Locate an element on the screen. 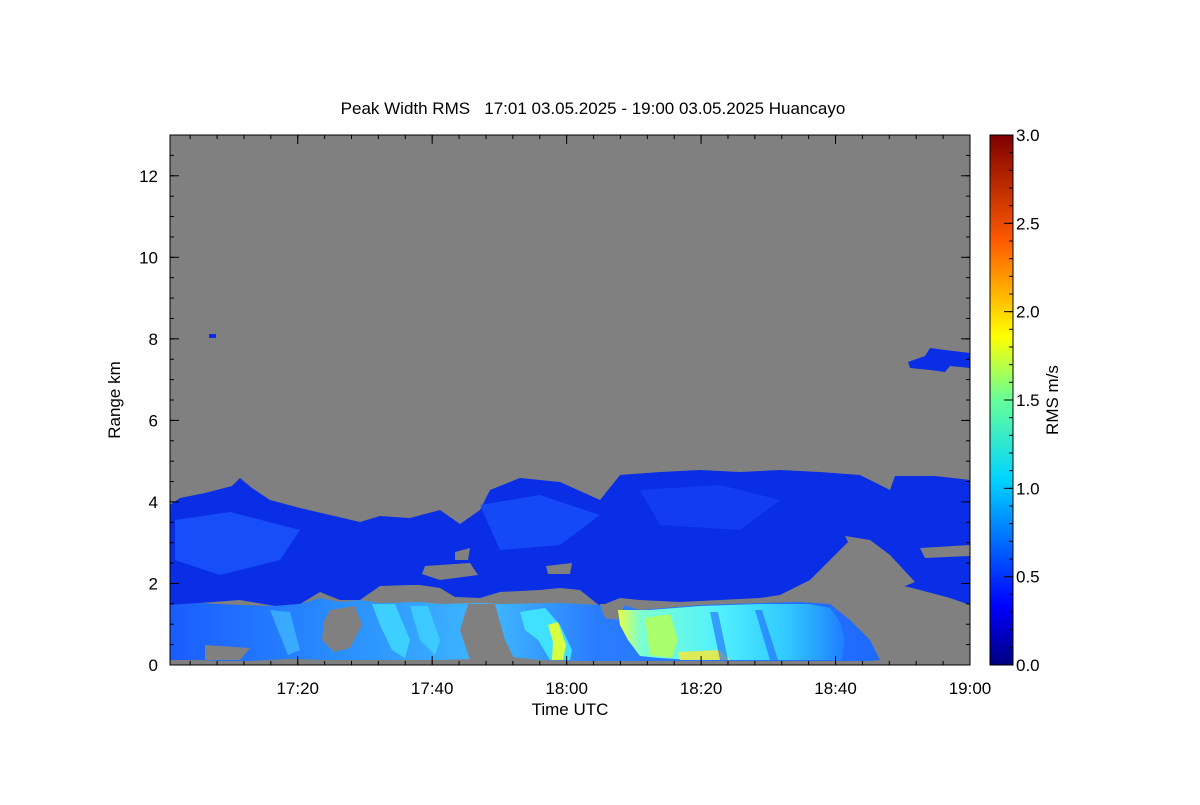 The image size is (1200, 805). x-axis-label: Time UTC is located at coordinates (570, 709).